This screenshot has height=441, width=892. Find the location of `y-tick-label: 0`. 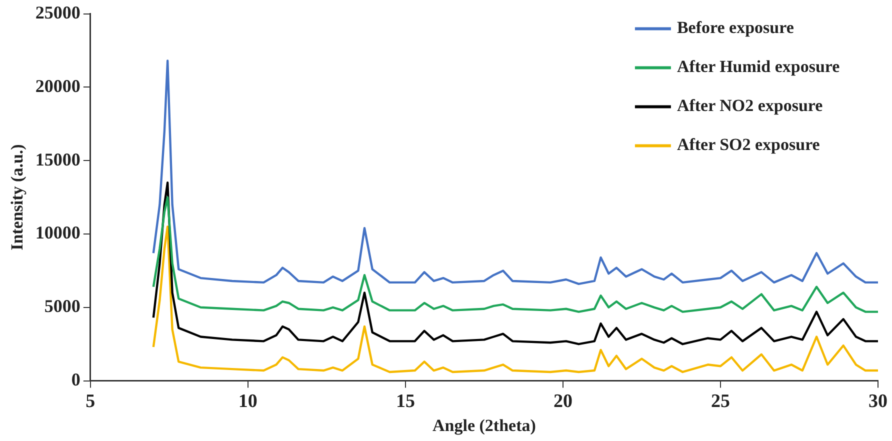

y-tick-label: 0 is located at coordinates (75, 379).